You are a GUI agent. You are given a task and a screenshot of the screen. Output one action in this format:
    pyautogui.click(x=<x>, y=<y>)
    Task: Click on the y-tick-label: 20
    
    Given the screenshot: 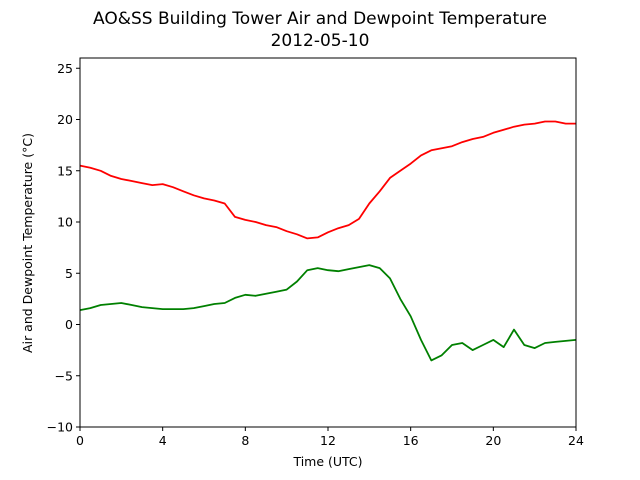 What is the action you would take?
    pyautogui.click(x=65, y=119)
    